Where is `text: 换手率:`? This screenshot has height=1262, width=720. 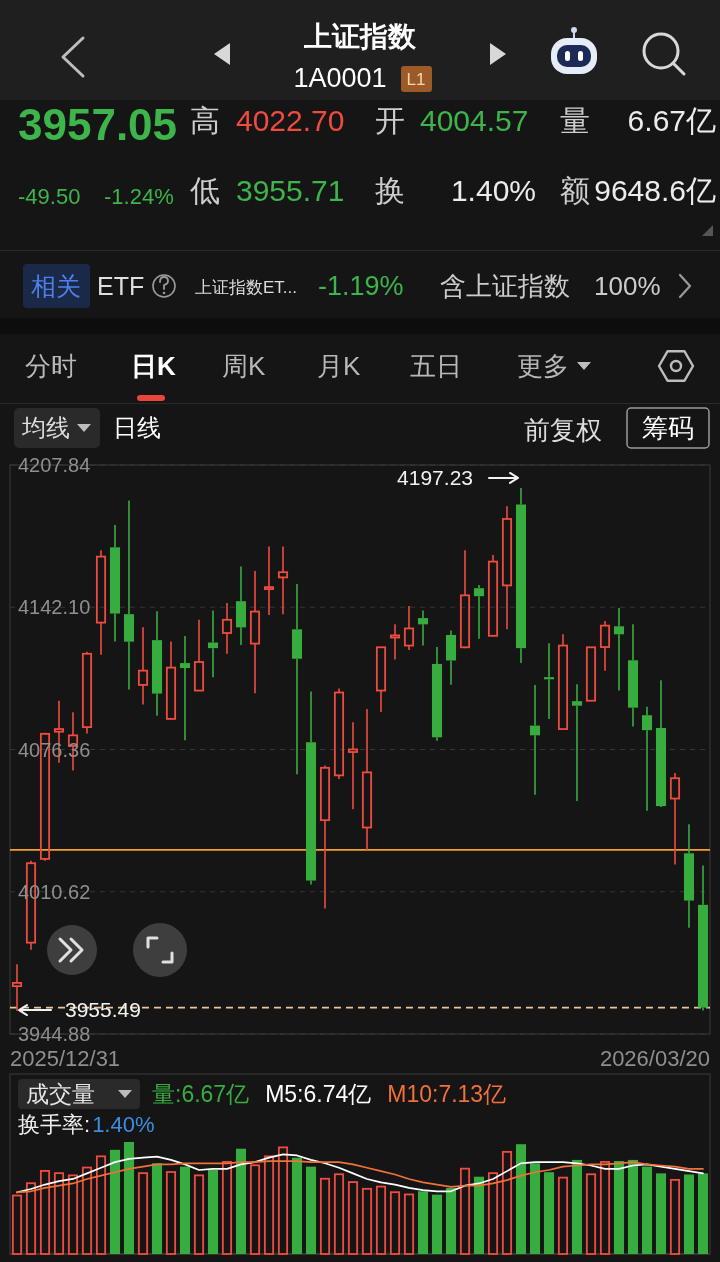 text: 换手率: is located at coordinates (54, 1124).